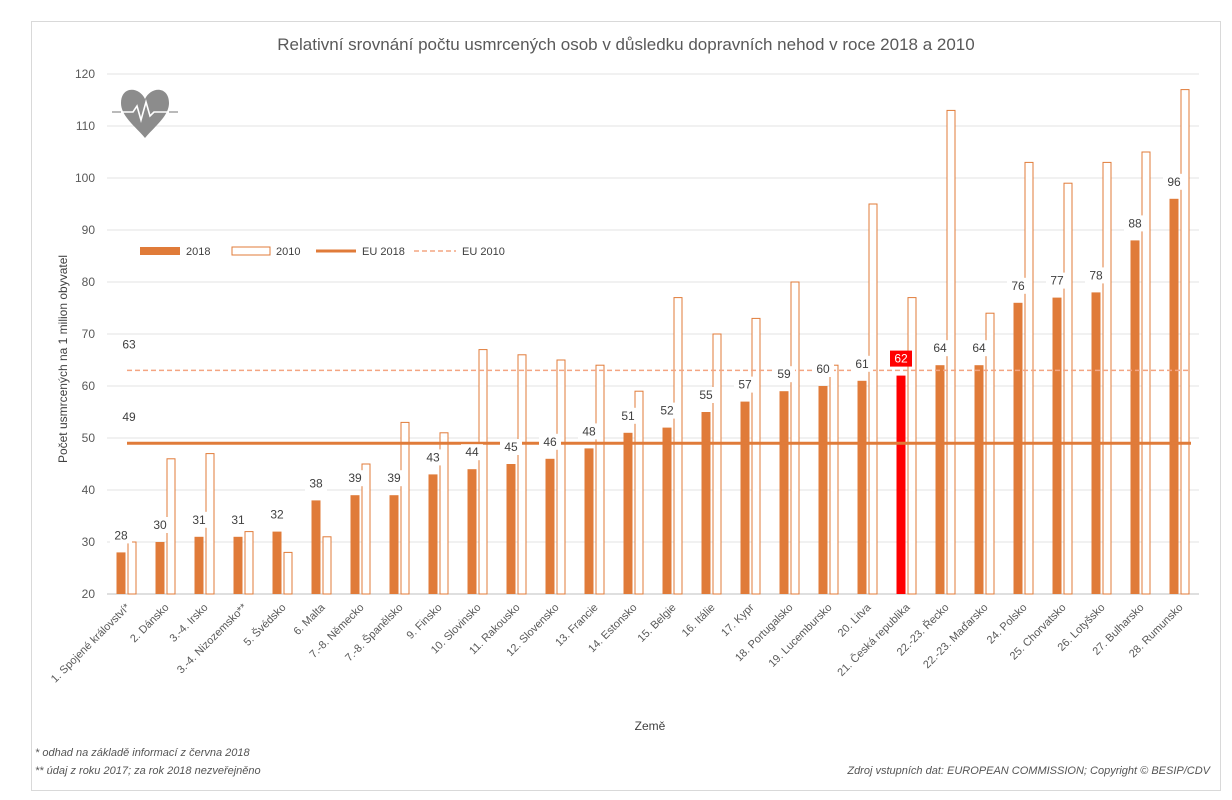  What do you see at coordinates (129, 344) in the screenshot?
I see `reference-line-label: 63` at bounding box center [129, 344].